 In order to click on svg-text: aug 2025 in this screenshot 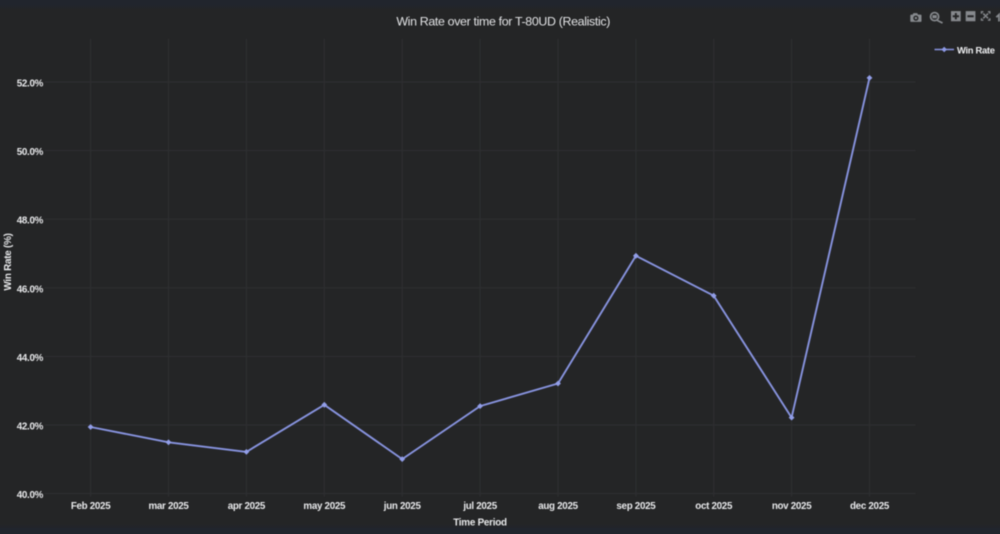, I will do `click(558, 506)`.